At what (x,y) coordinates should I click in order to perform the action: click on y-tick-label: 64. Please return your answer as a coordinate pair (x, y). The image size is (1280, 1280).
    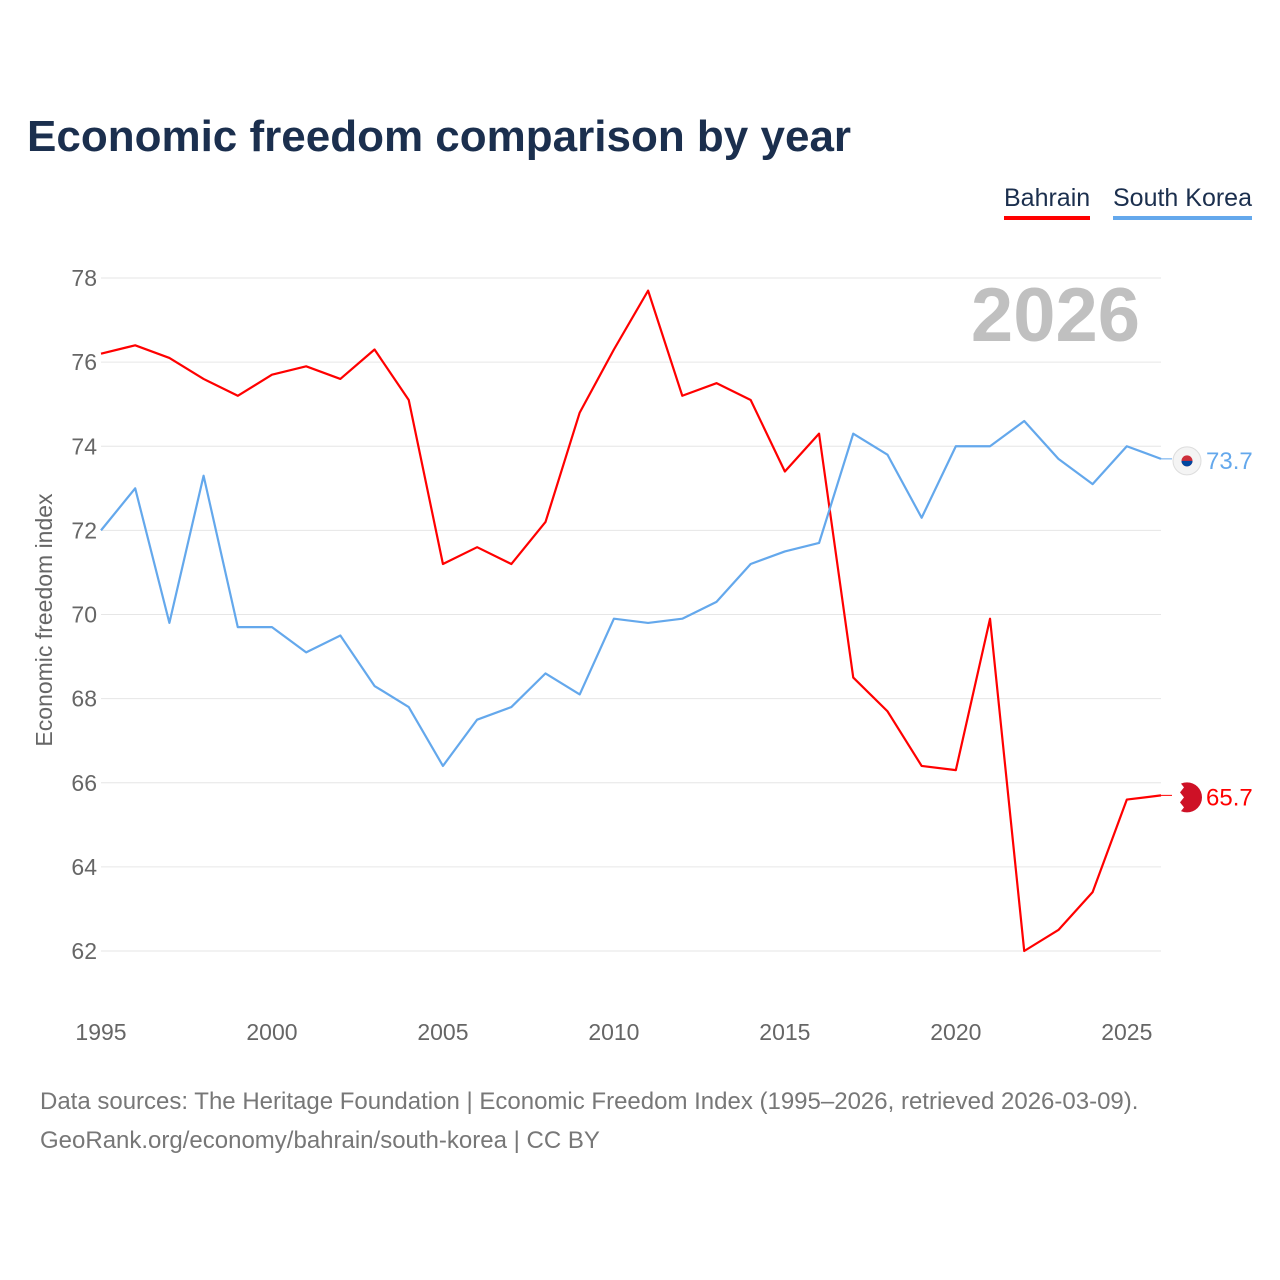
    Looking at the image, I should click on (84, 867).